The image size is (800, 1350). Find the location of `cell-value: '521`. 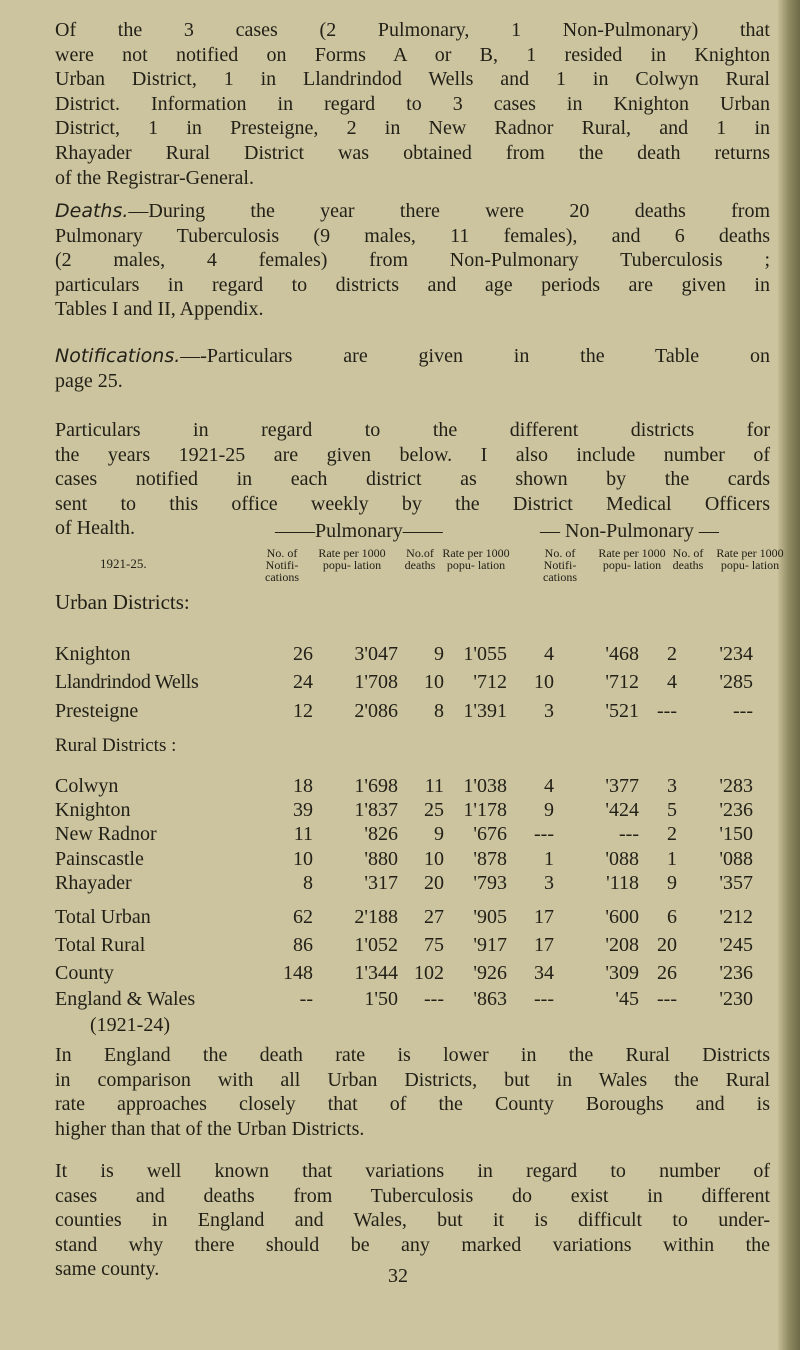

cell-value: '521 is located at coordinates (622, 711).